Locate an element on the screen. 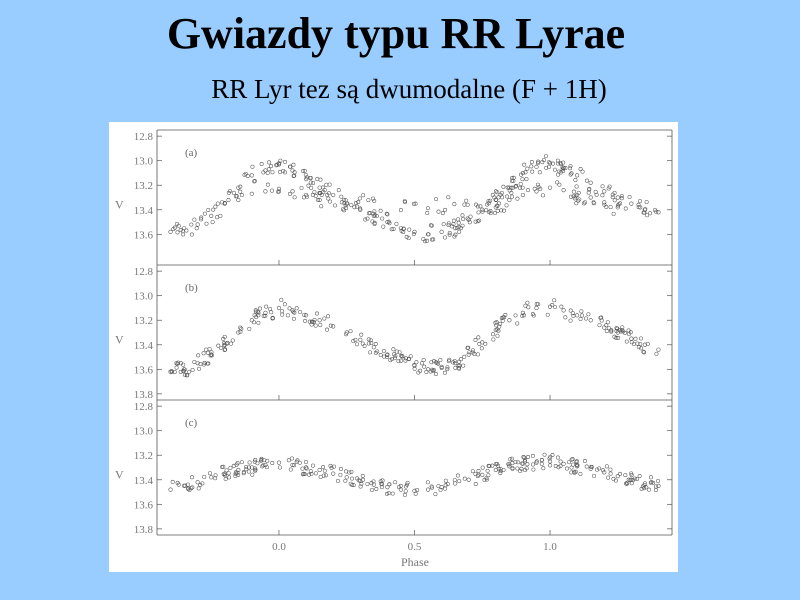 The width and height of the screenshot is (800, 600). x-tick-label: 0.0 is located at coordinates (279, 547).